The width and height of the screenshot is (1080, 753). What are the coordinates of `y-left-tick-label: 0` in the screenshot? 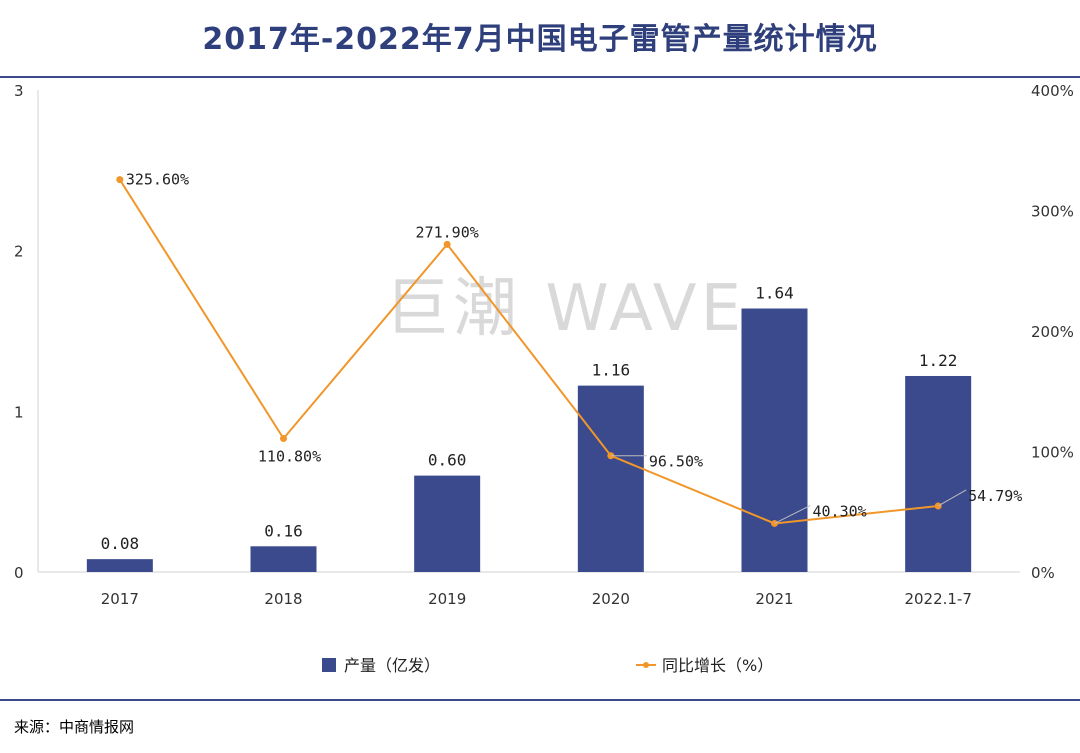 It's located at (19, 573).